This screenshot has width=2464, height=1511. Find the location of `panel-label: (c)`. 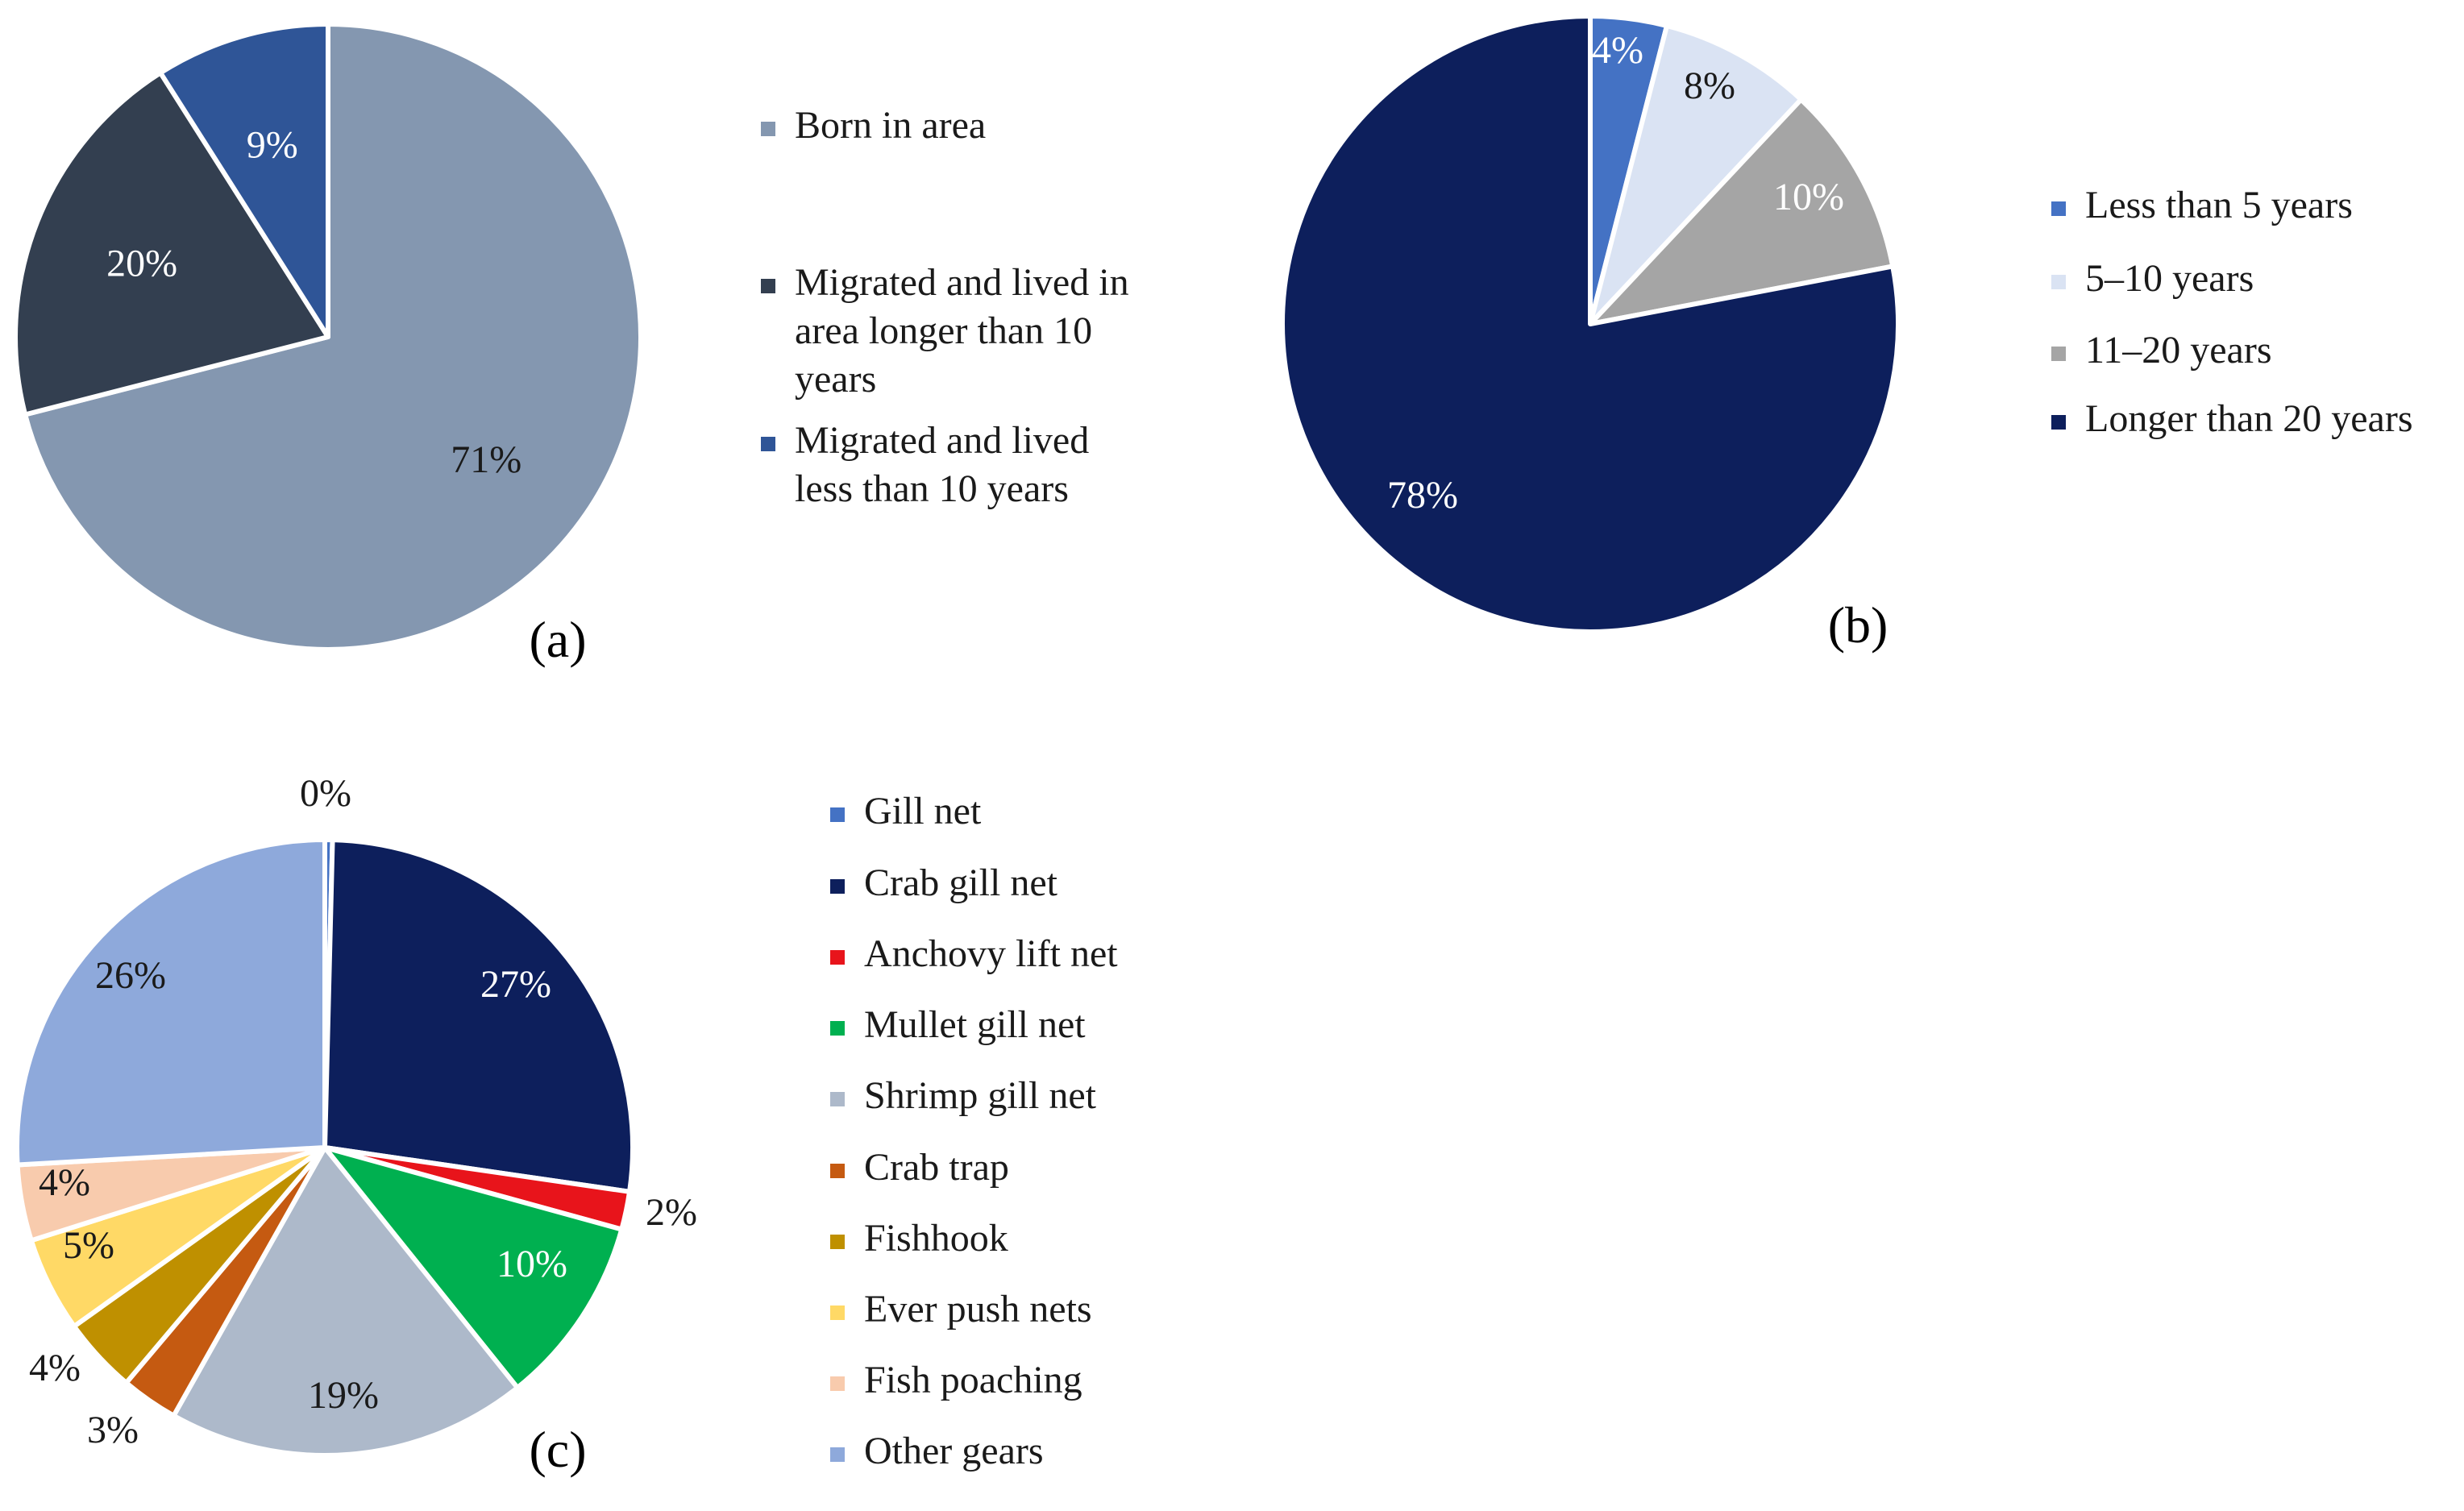

panel-label: (c) is located at coordinates (557, 1449).